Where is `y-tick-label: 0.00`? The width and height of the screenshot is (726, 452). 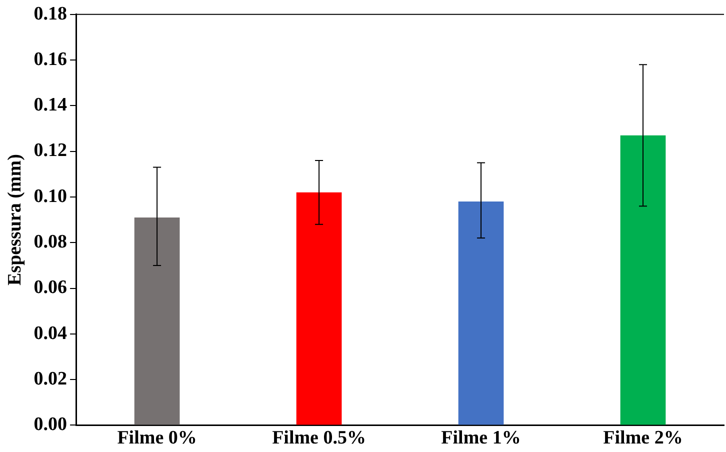
y-tick-label: 0.00 is located at coordinates (51, 425).